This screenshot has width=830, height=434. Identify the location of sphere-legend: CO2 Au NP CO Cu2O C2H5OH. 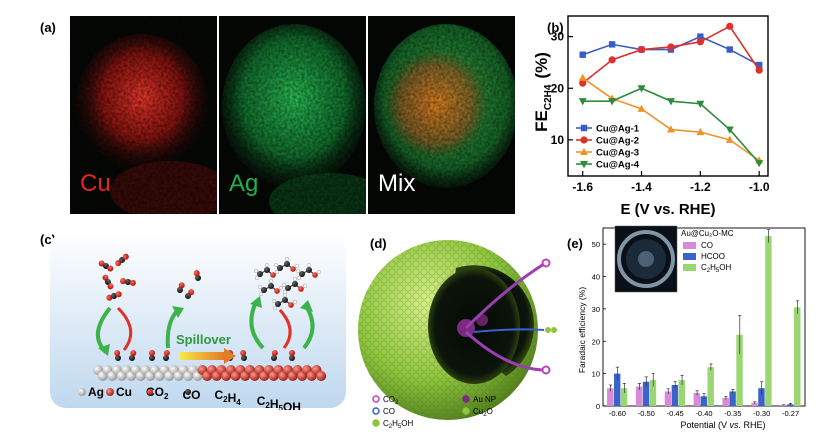
(434, 412).